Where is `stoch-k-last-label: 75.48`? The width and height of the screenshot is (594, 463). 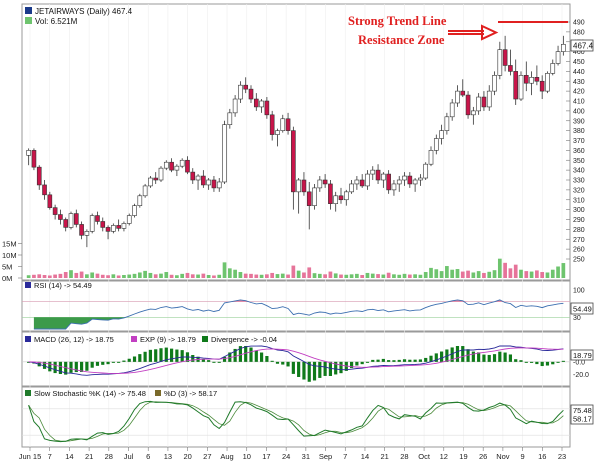 stoch-k-last-label: 75.48 is located at coordinates (582, 410).